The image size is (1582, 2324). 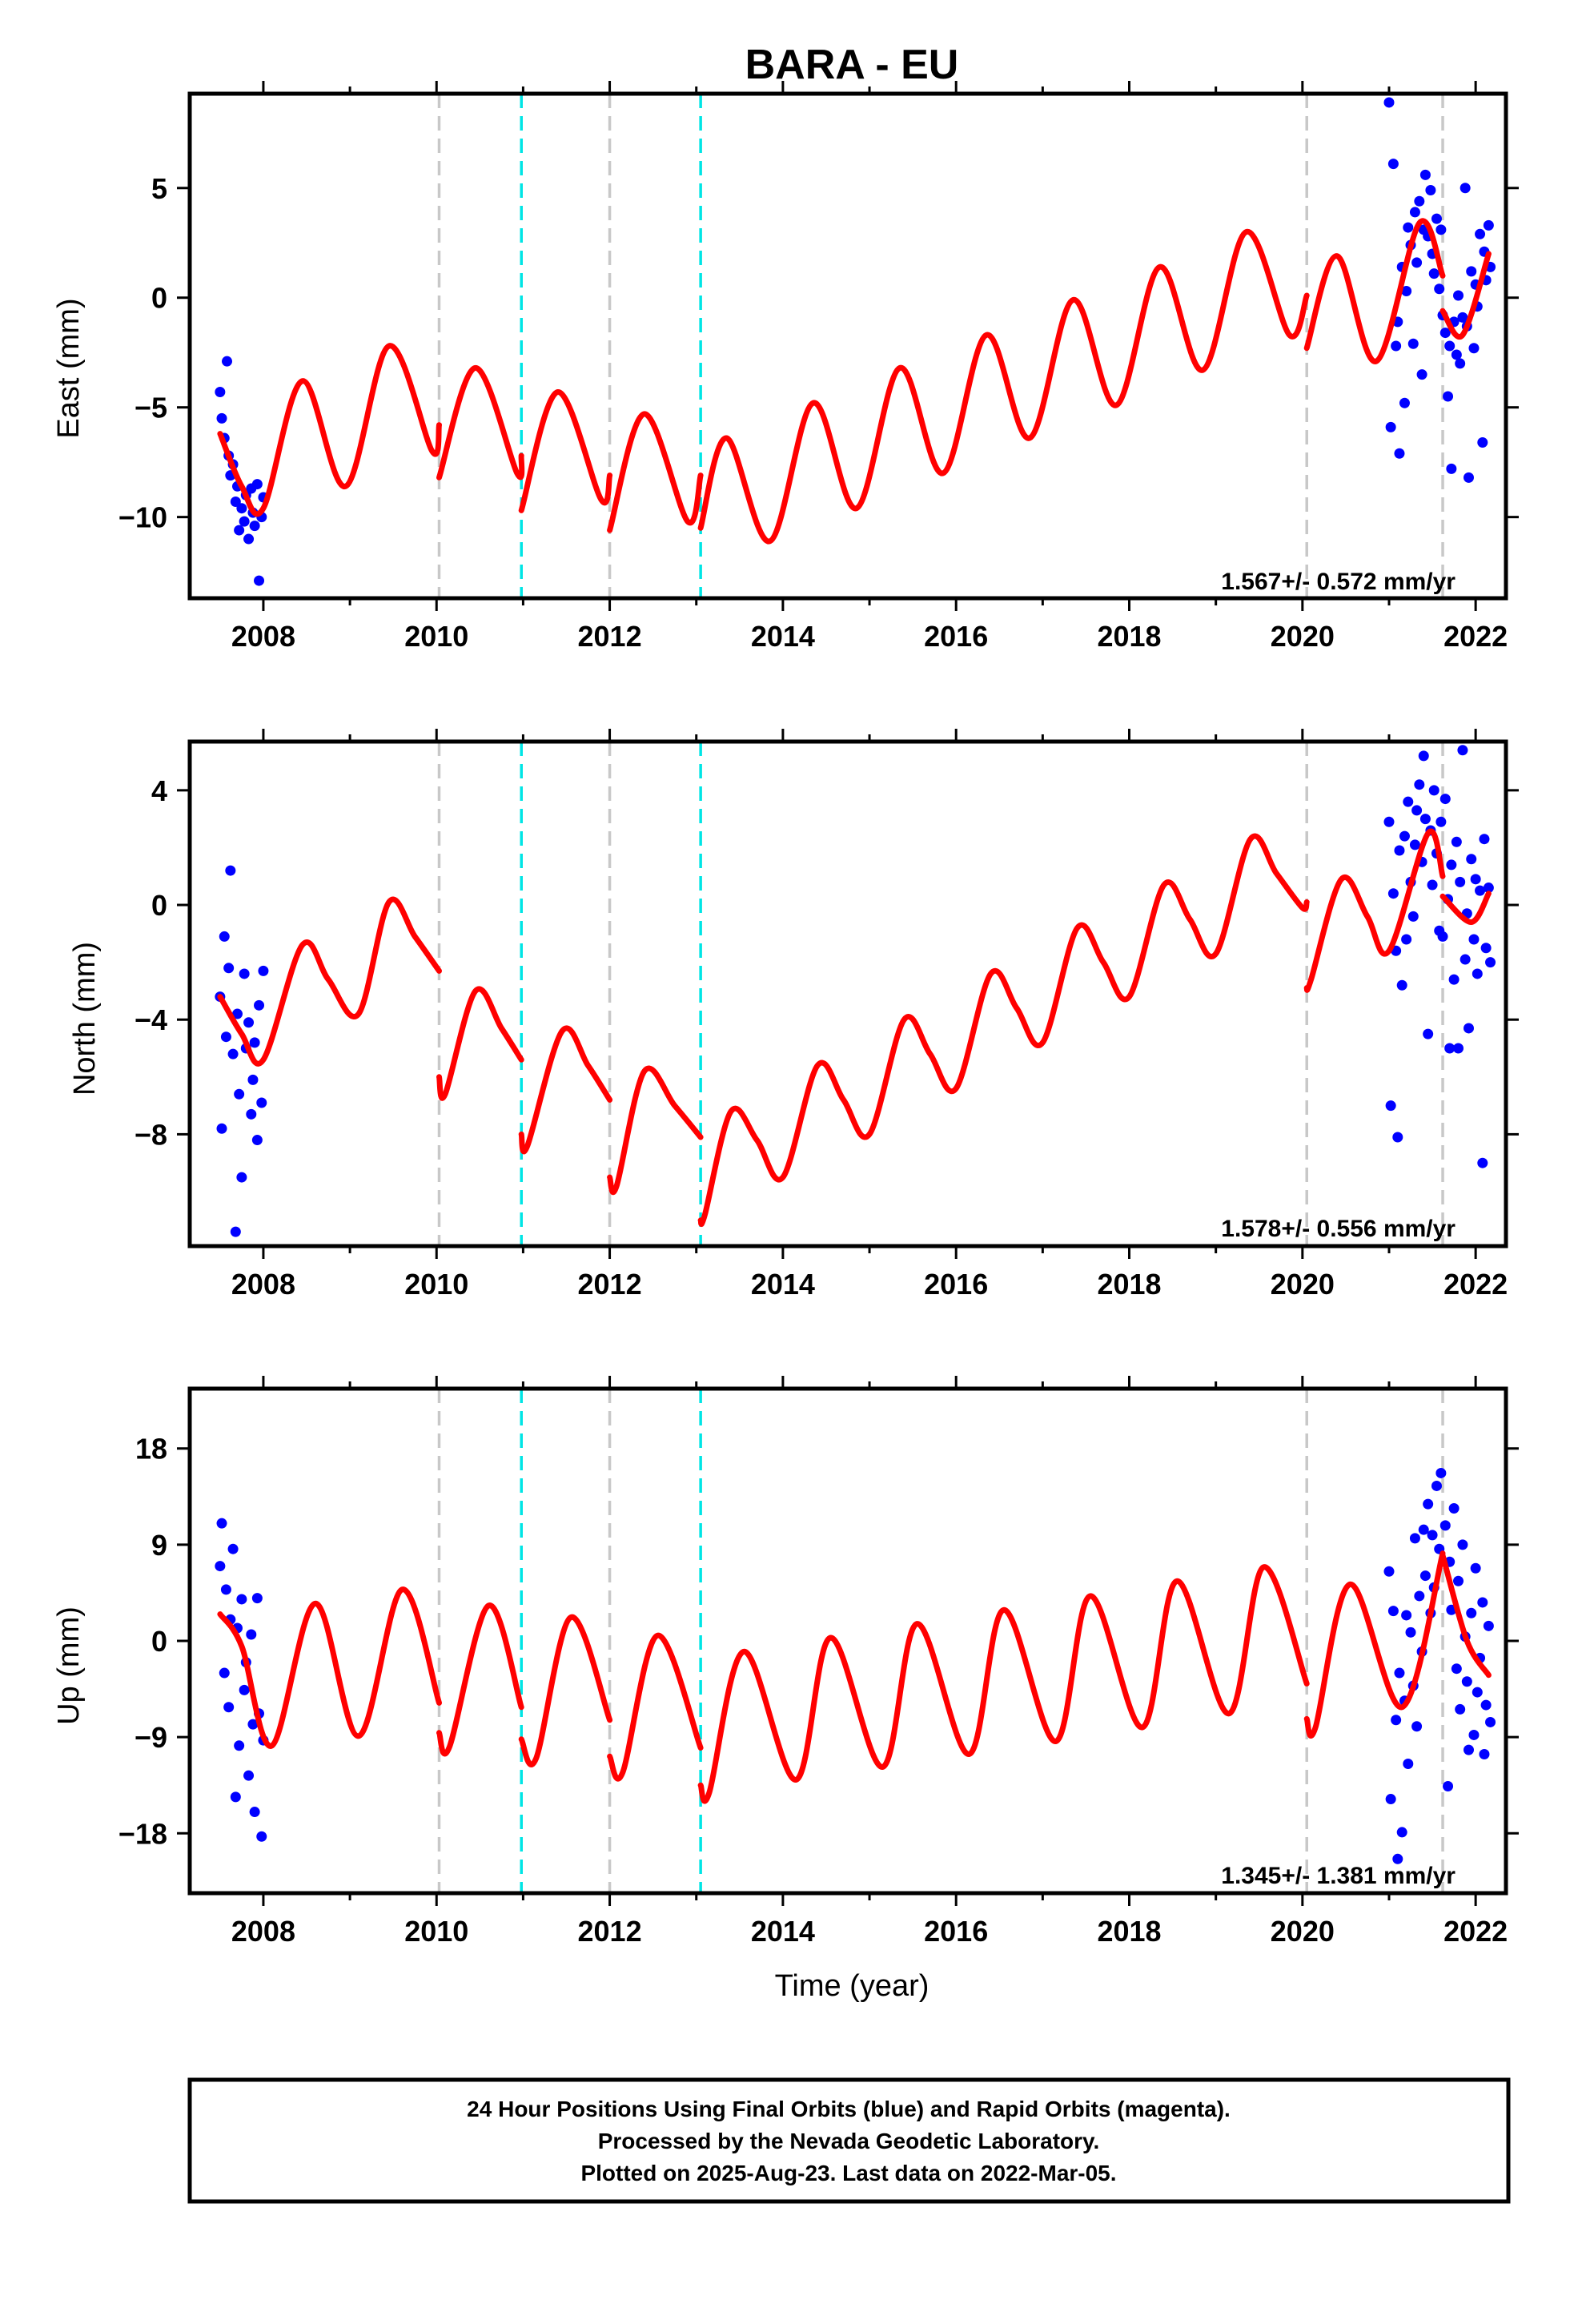 I want to click on x-axis-label: Time (year), so click(x=852, y=1986).